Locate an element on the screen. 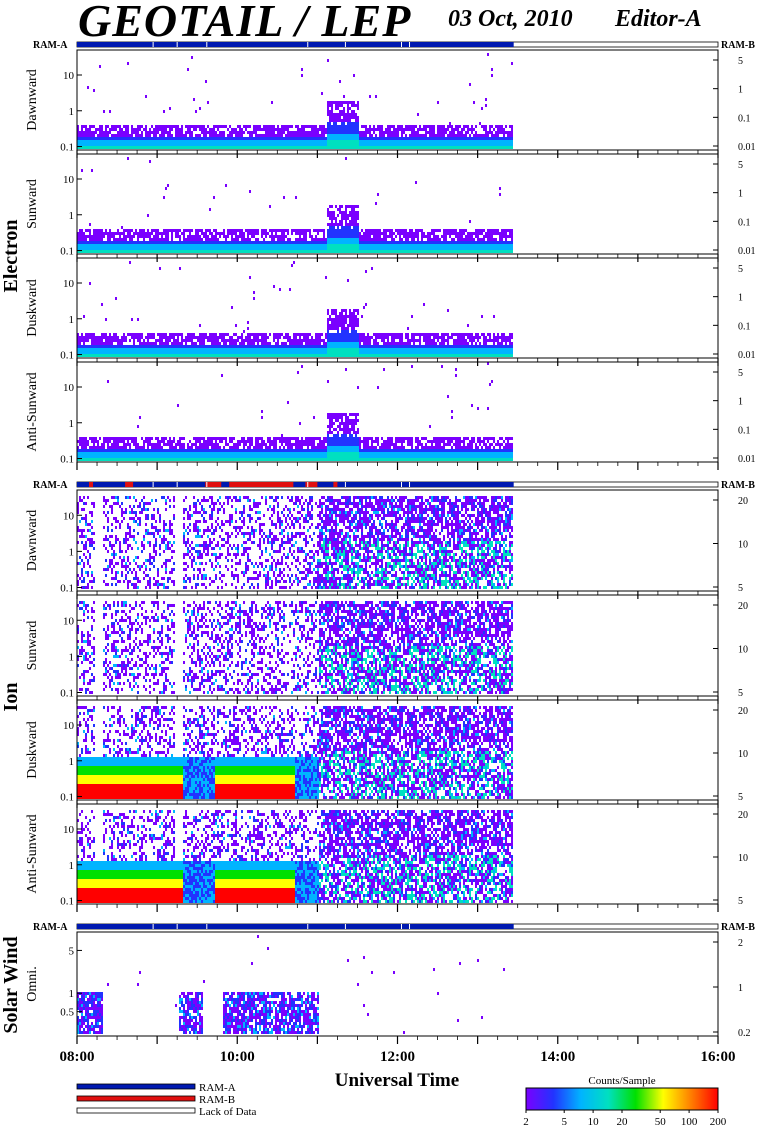  panel-electron-dawnward: 0.11100.010.115Dawnward is located at coordinates (390, 104).